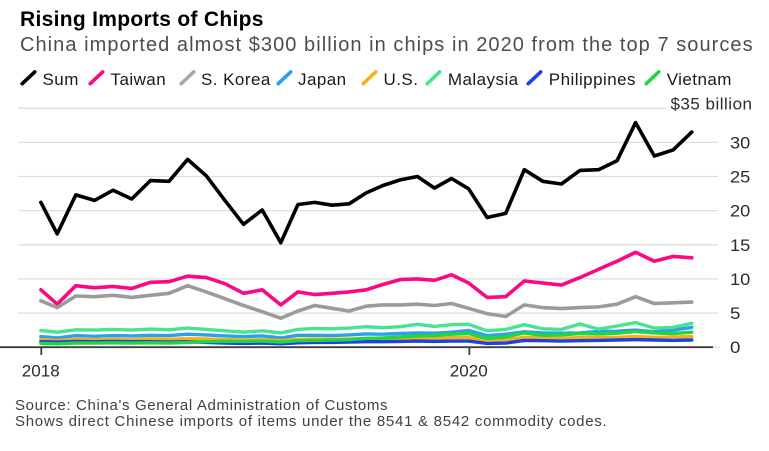 The image size is (769, 451). What do you see at coordinates (740, 245) in the screenshot?
I see `svg-text: 15` at bounding box center [740, 245].